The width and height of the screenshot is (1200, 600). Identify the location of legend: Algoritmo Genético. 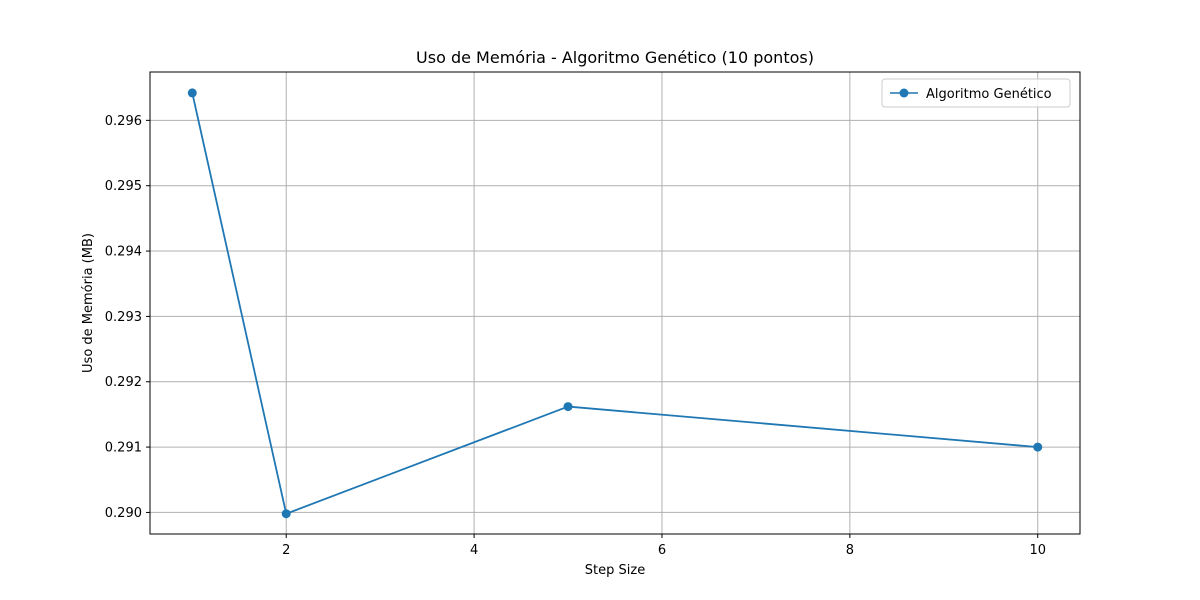
(976, 93).